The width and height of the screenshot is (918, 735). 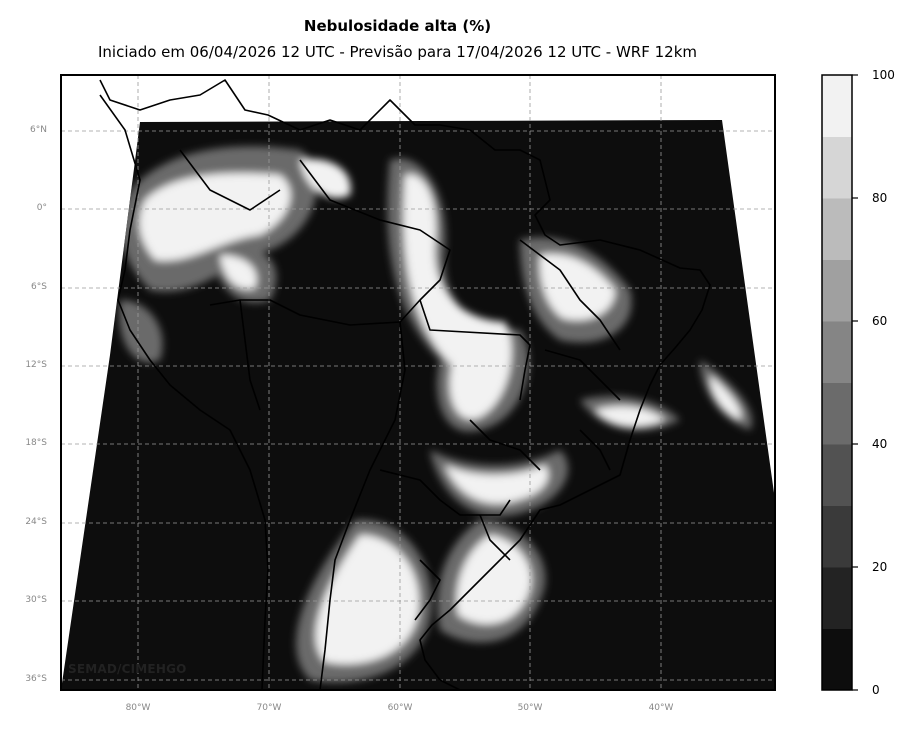 What do you see at coordinates (36, 600) in the screenshot?
I see `lat-label: 30°S` at bounding box center [36, 600].